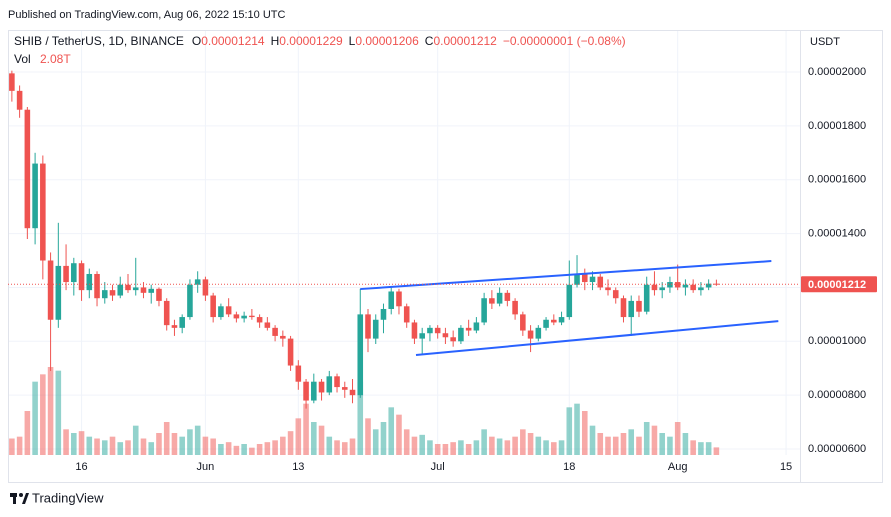  I want to click on y-tick-label: 0.00000800, so click(837, 395).